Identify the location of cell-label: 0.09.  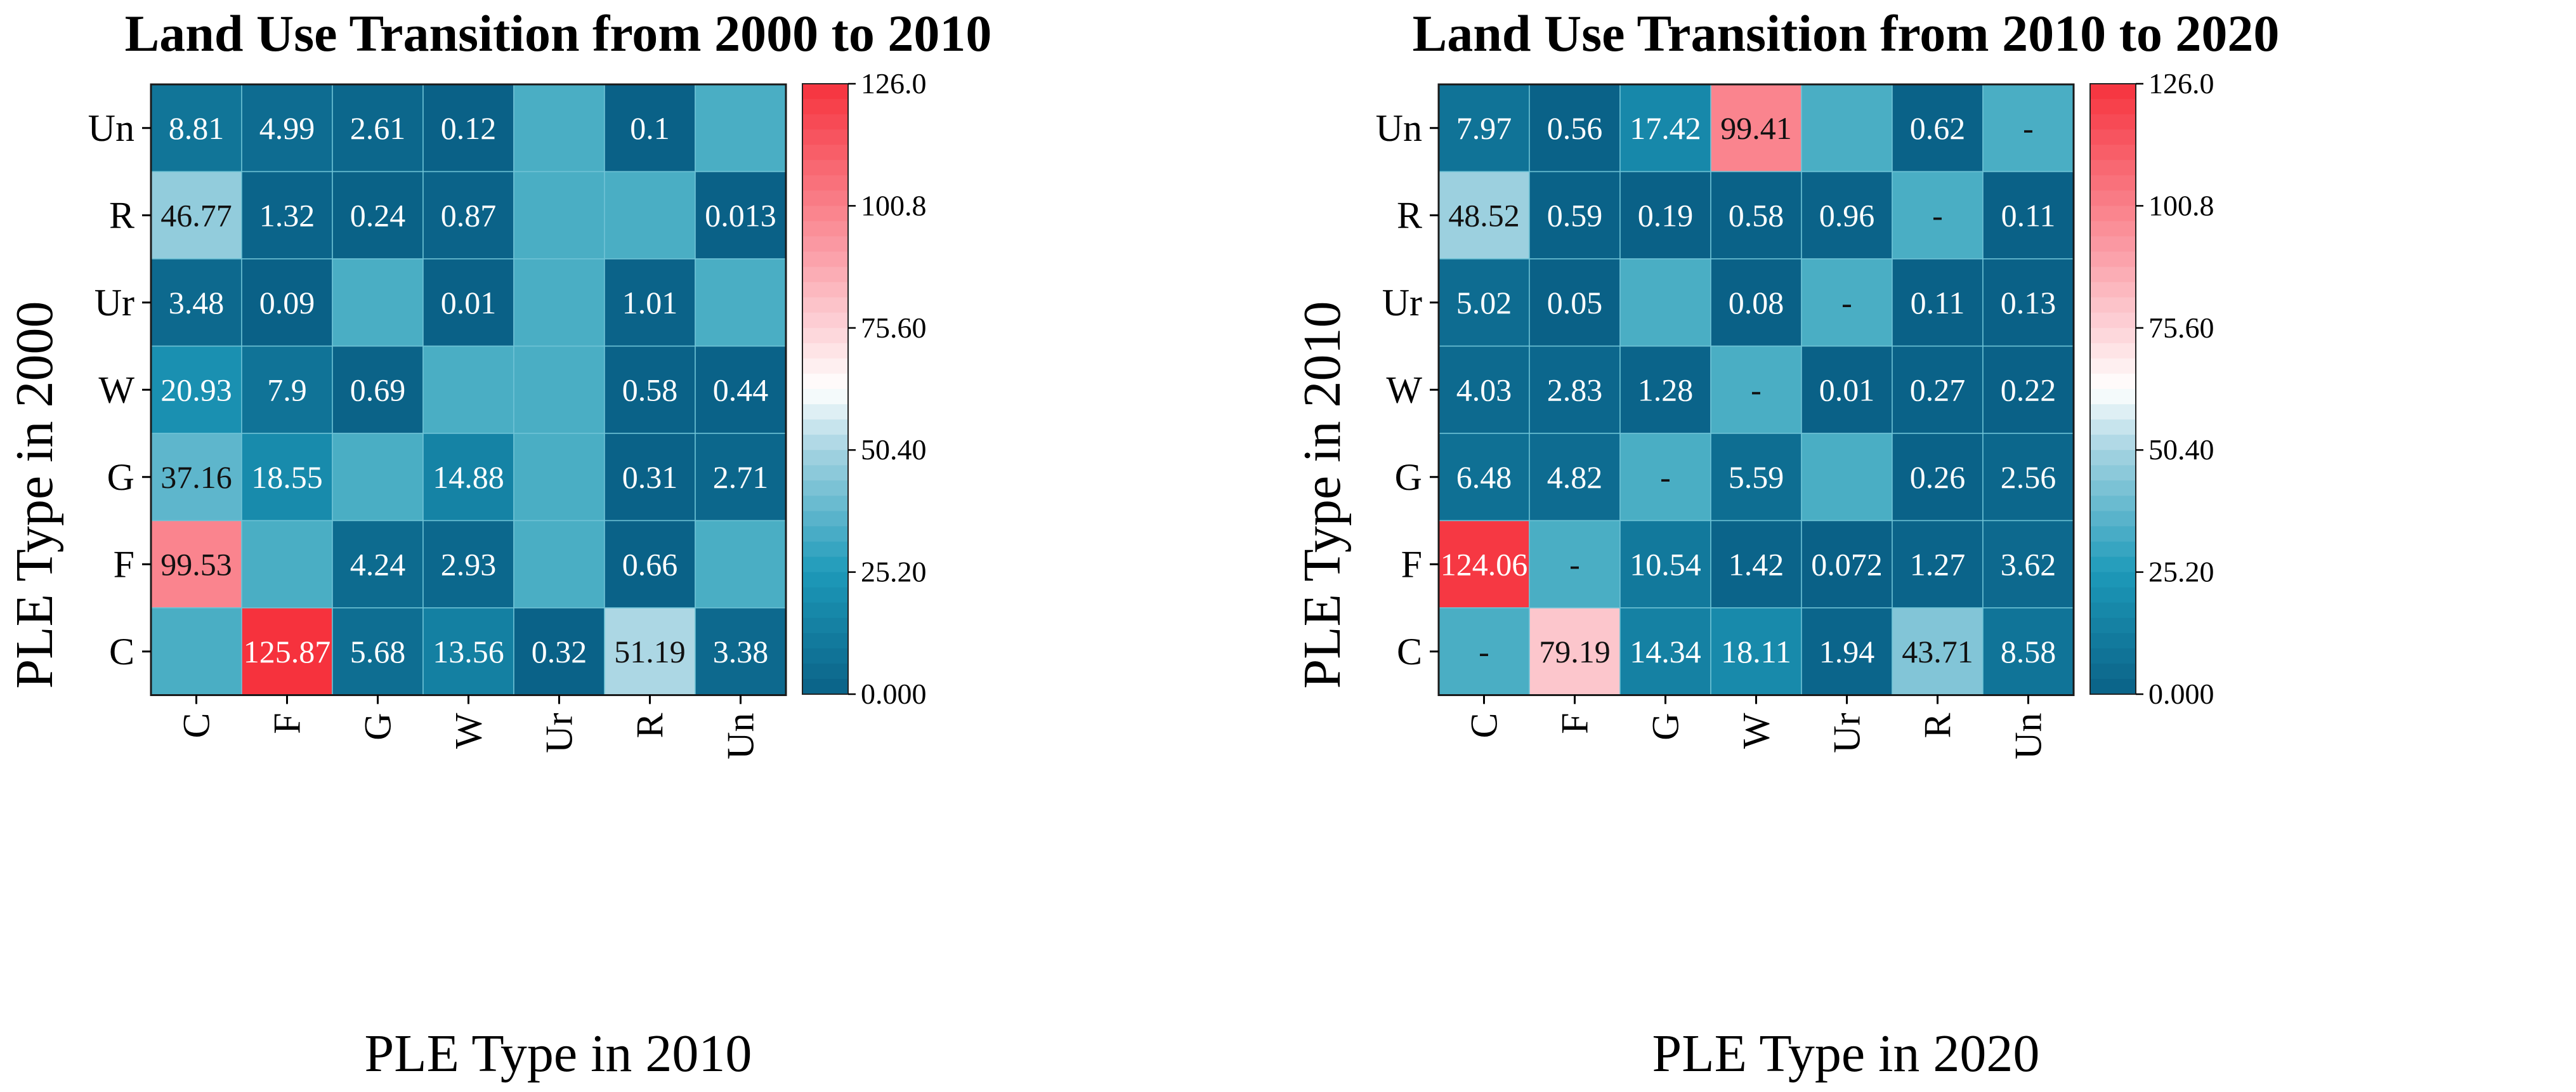
(287, 302).